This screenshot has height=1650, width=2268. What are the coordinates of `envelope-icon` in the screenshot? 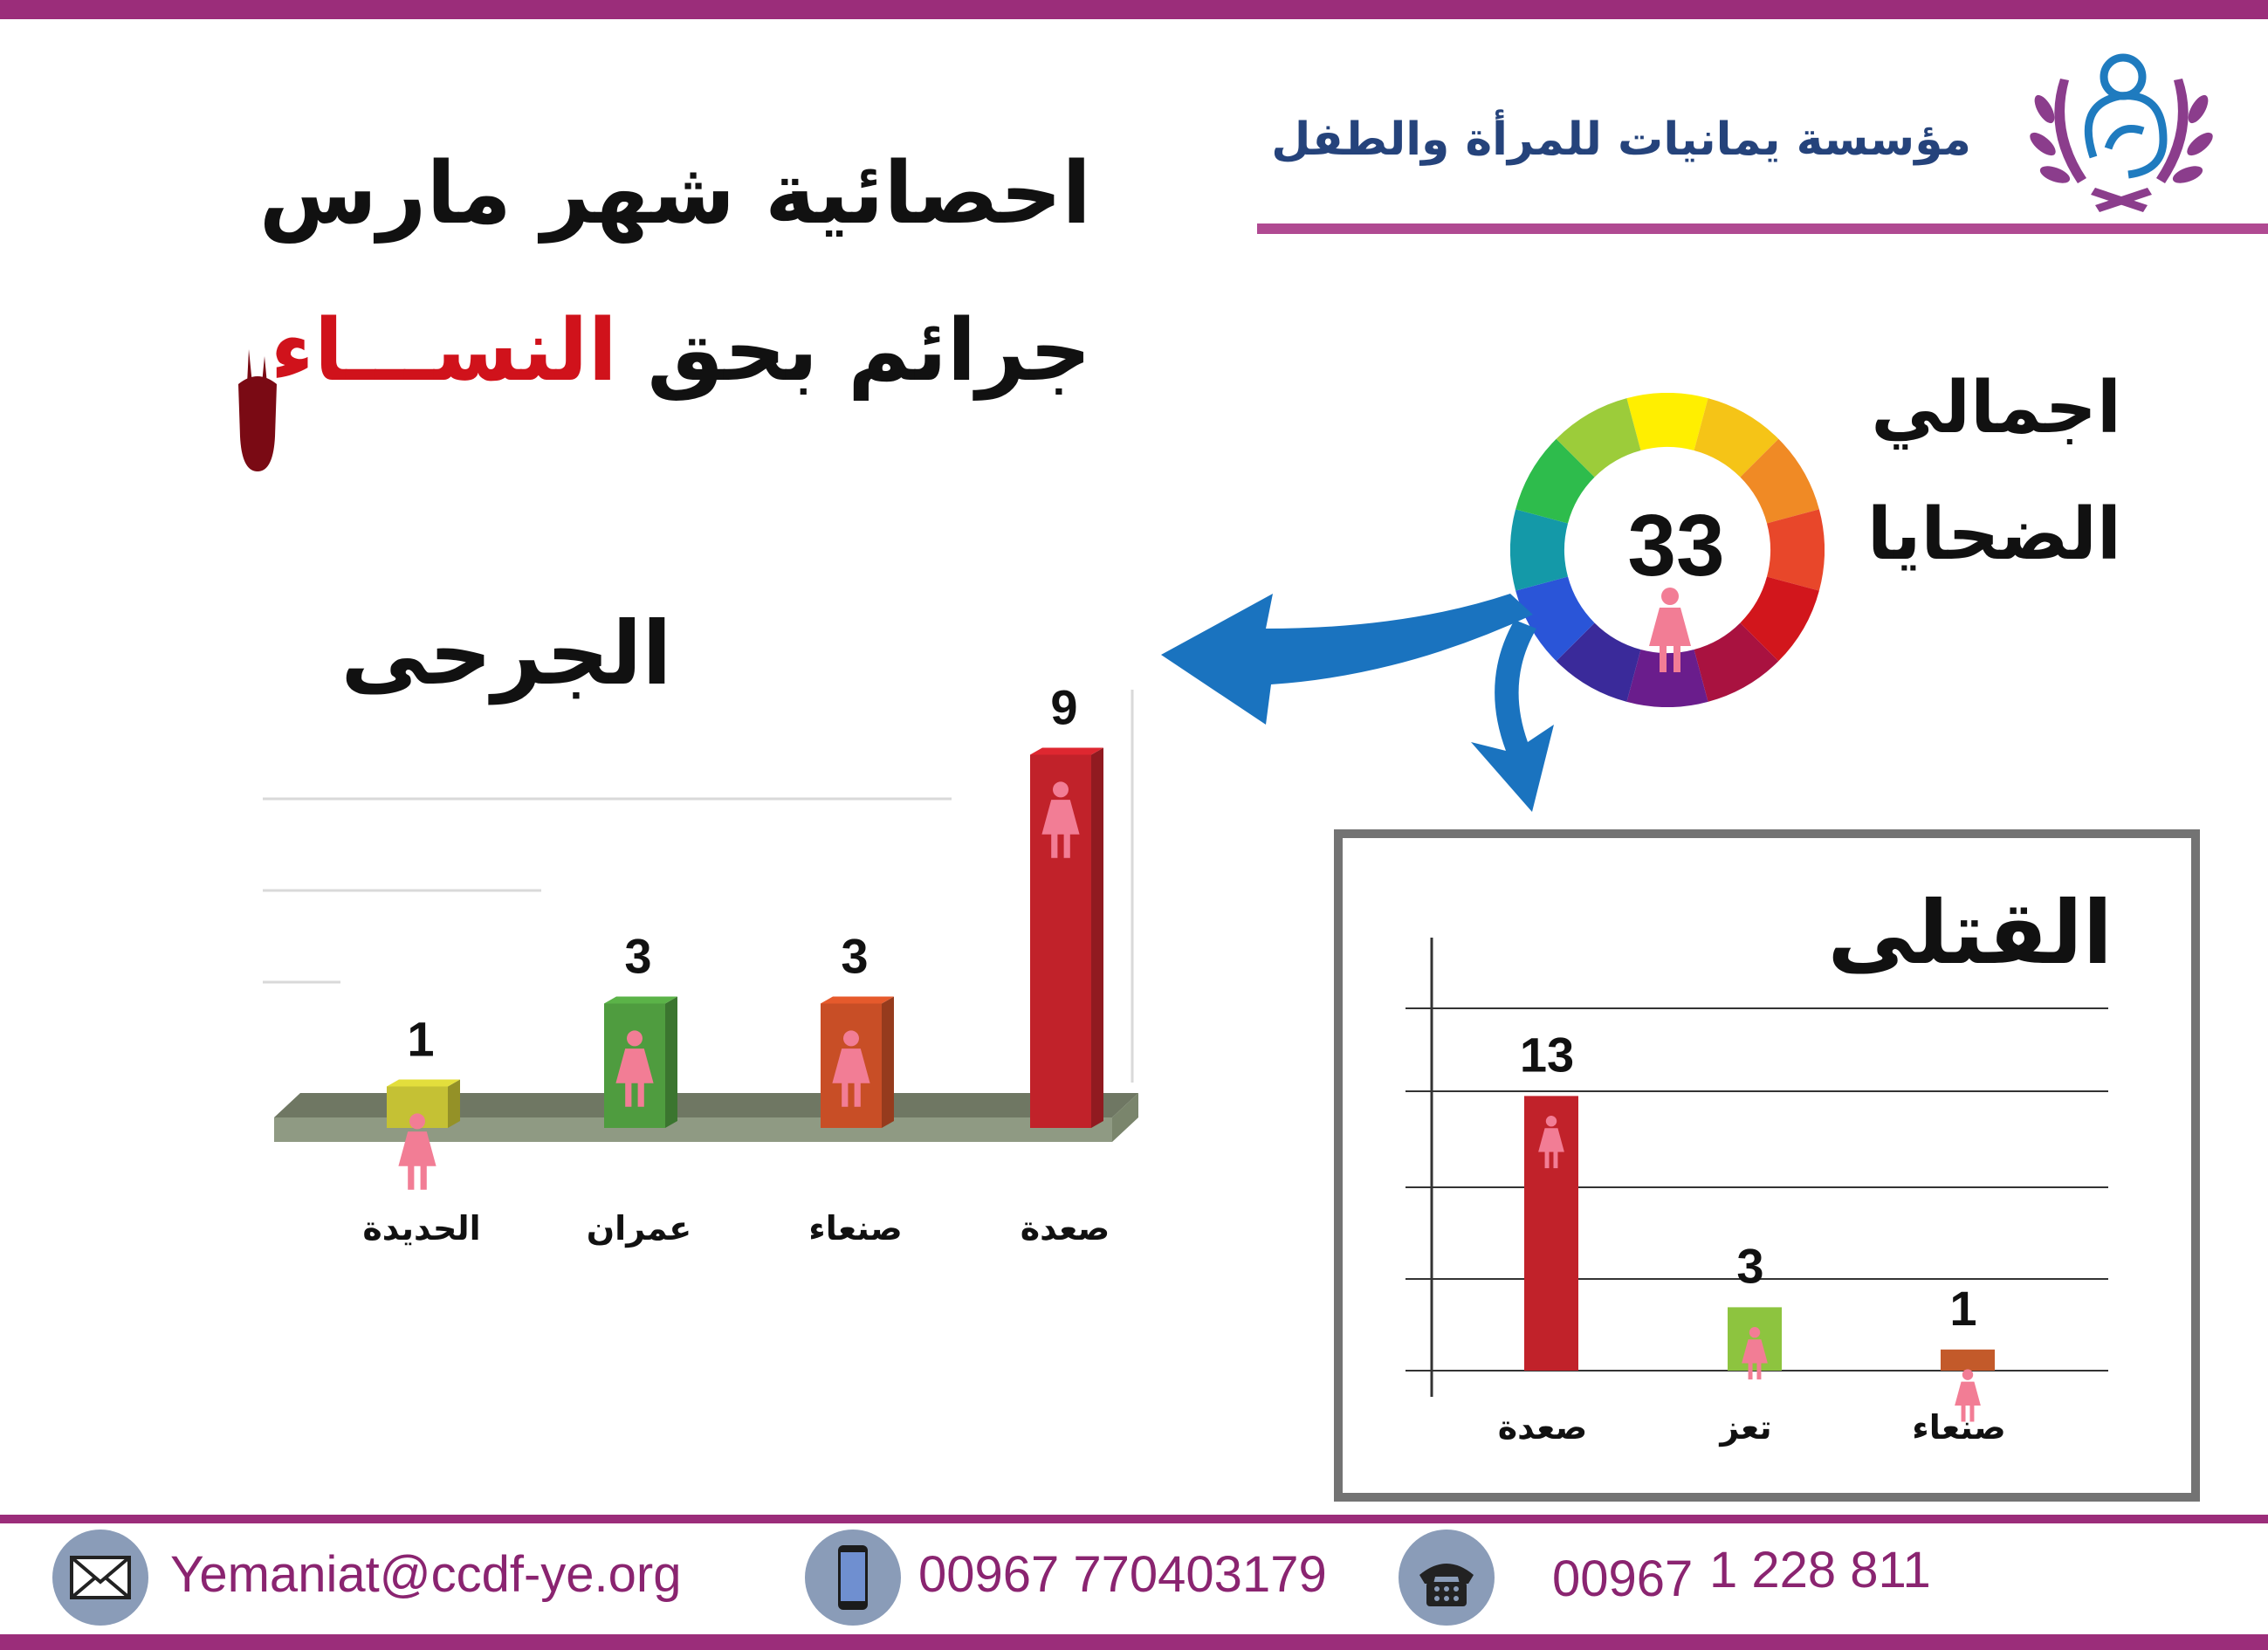 It's located at (100, 1578).